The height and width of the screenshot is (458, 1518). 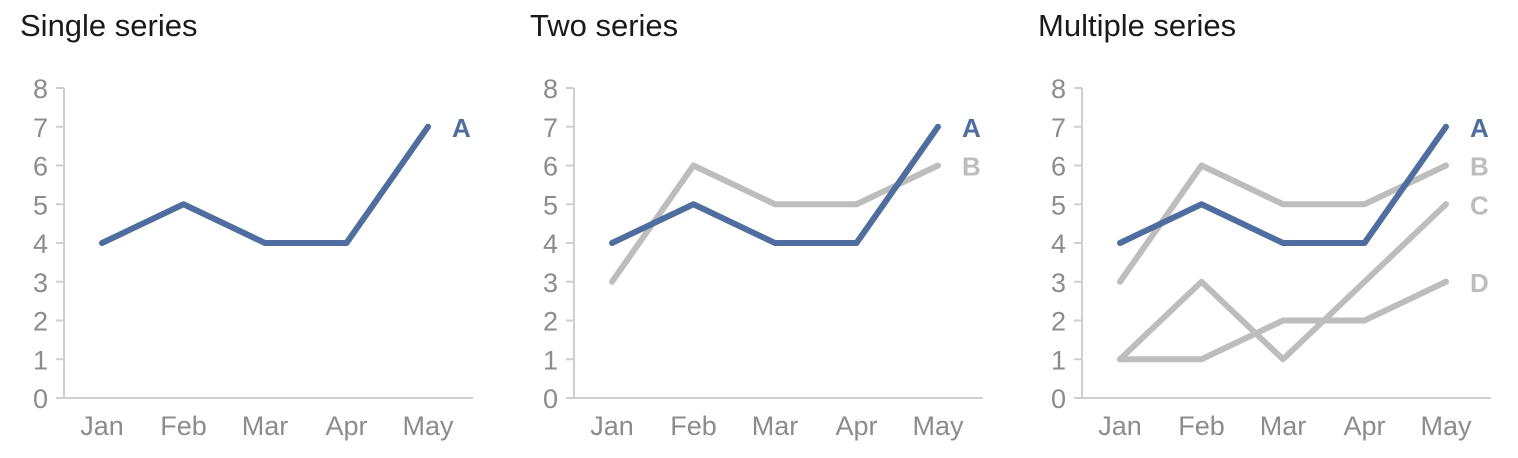 What do you see at coordinates (1479, 205) in the screenshot?
I see `series-label-c: C` at bounding box center [1479, 205].